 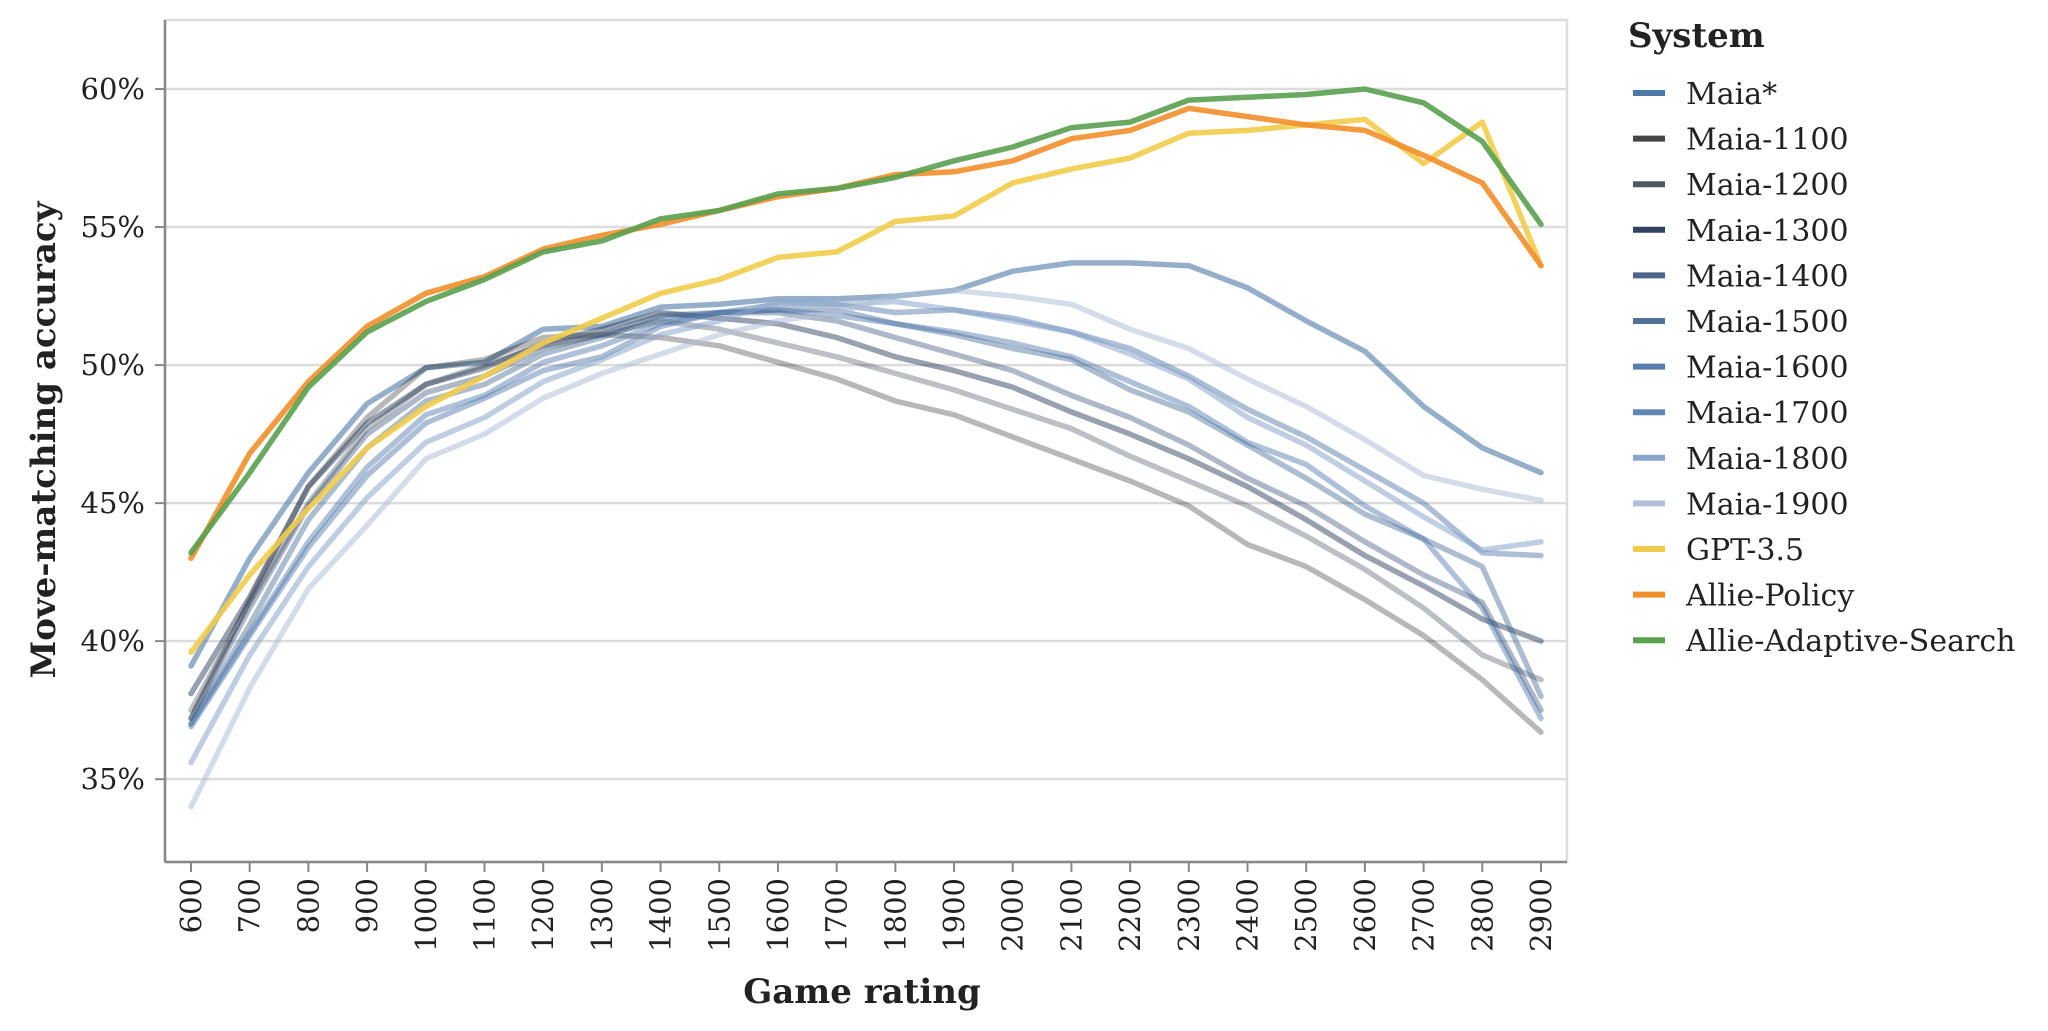 I want to click on legend-label-maia-1800: Maia-1800, so click(x=1767, y=459).